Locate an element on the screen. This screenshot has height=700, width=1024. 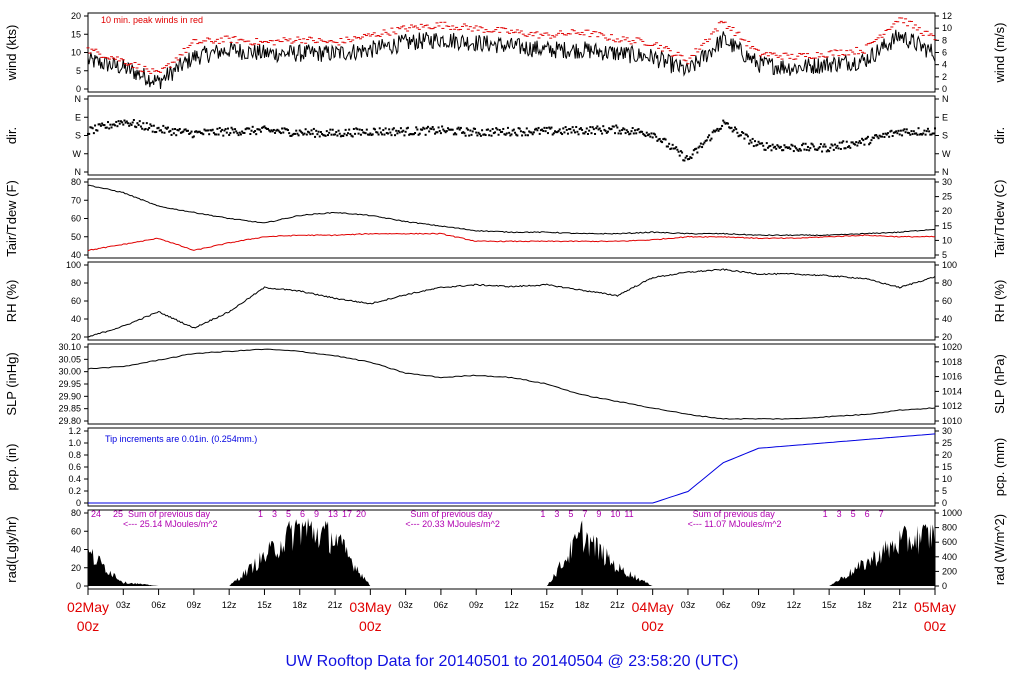
slp-left-tick-label: 30.00 is located at coordinates (69, 372).